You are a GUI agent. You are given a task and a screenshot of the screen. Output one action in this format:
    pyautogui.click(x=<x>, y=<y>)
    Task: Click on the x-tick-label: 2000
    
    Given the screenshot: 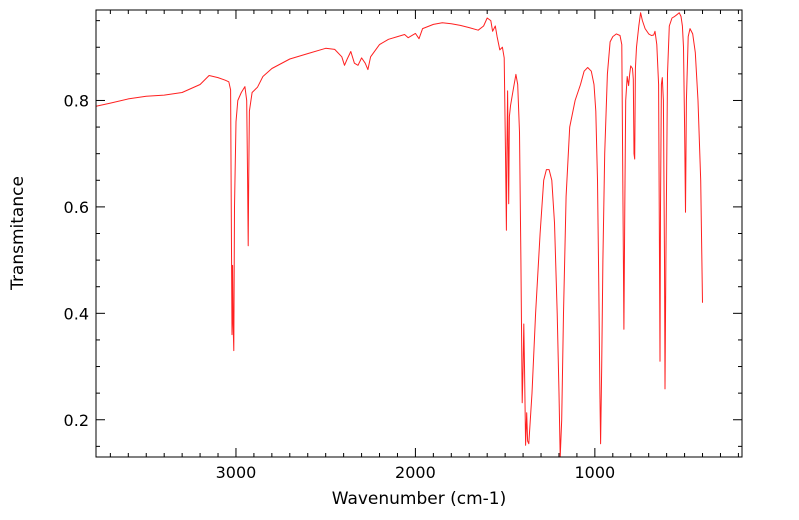 What is the action you would take?
    pyautogui.click(x=415, y=472)
    